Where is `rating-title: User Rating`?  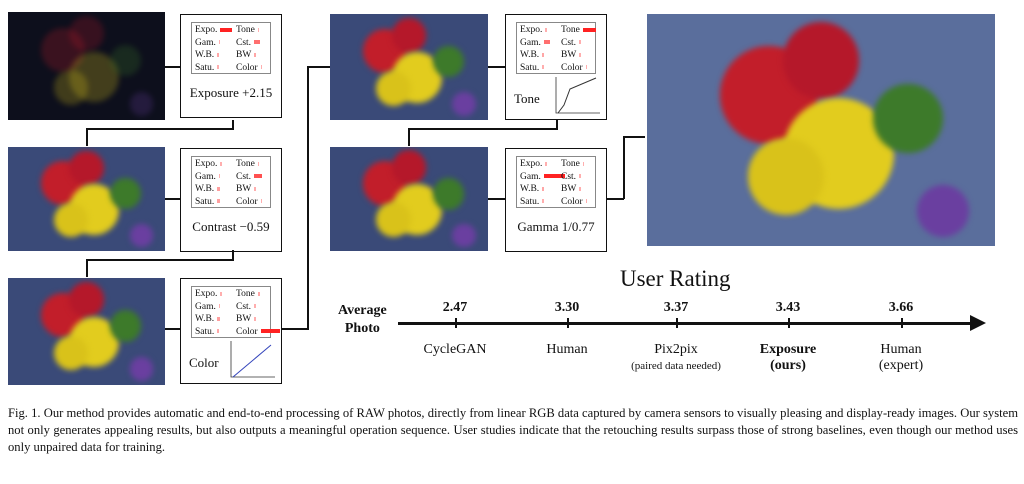
rating-title: User Rating is located at coordinates (675, 278).